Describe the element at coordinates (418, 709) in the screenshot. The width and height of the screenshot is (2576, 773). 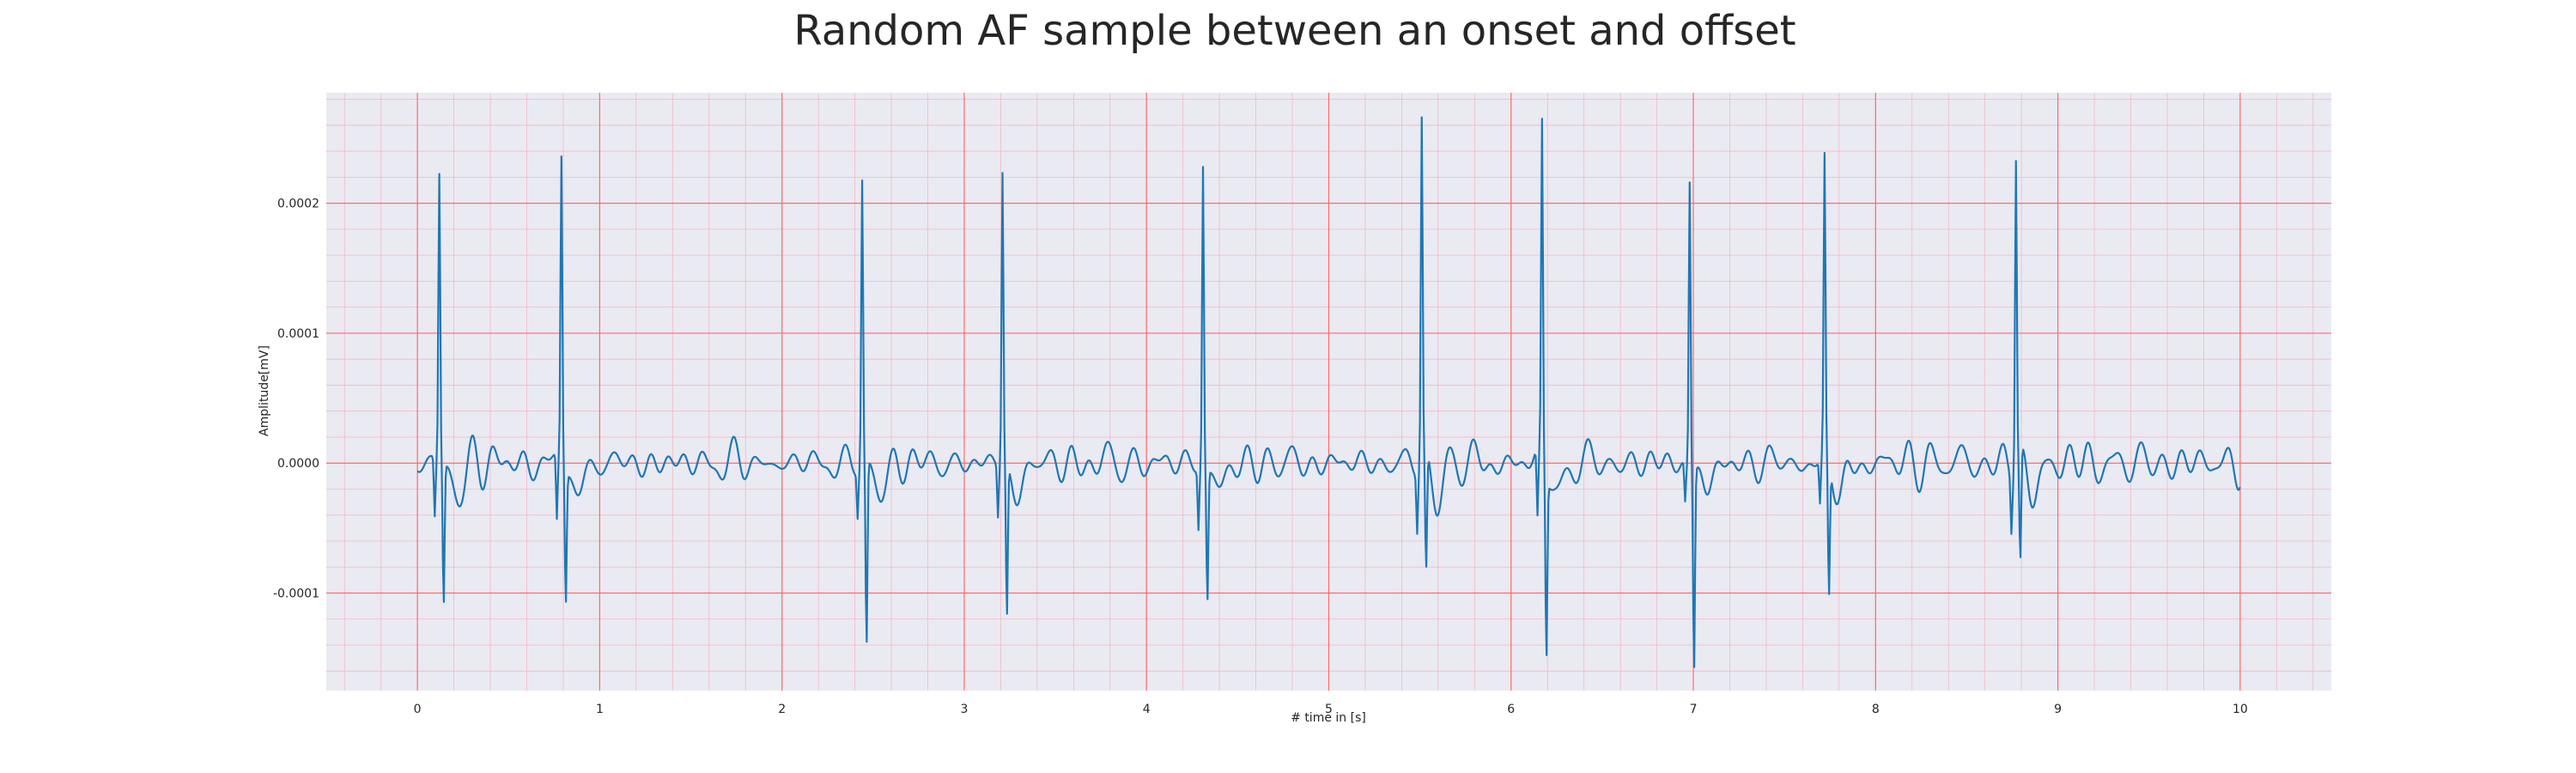
I see `x-tick-label: 0` at that location.